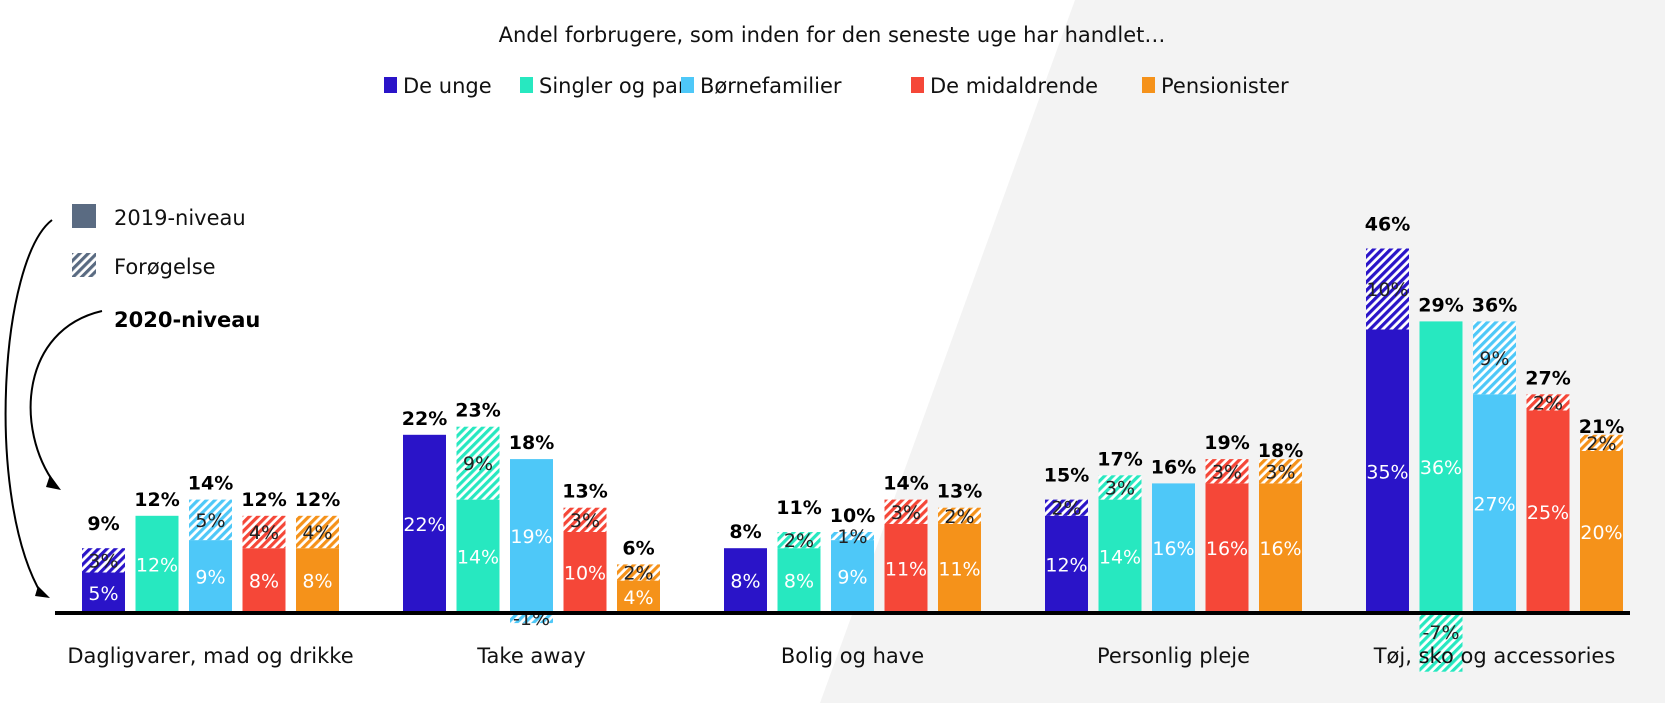 The height and width of the screenshot is (703, 1665). Describe the element at coordinates (1014, 86) in the screenshot. I see `legend-label-de-midaldrende: De midaldrende` at that location.